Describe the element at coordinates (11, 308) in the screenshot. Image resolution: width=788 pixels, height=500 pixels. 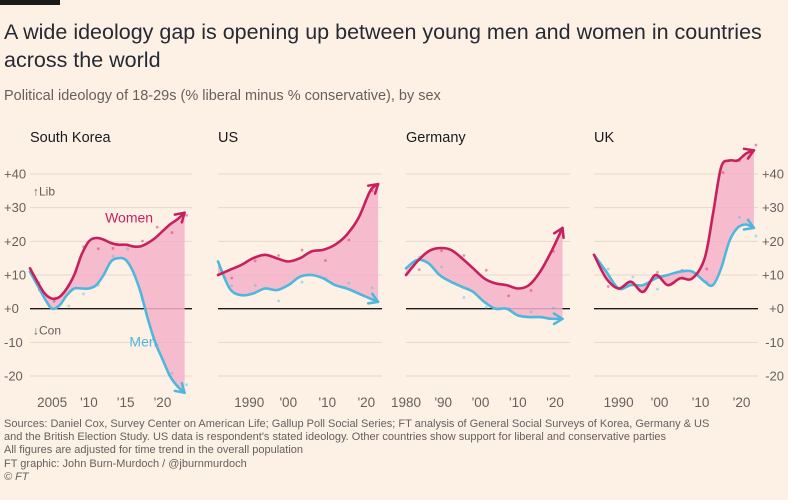
I see `y-tick-label-left: +0` at that location.